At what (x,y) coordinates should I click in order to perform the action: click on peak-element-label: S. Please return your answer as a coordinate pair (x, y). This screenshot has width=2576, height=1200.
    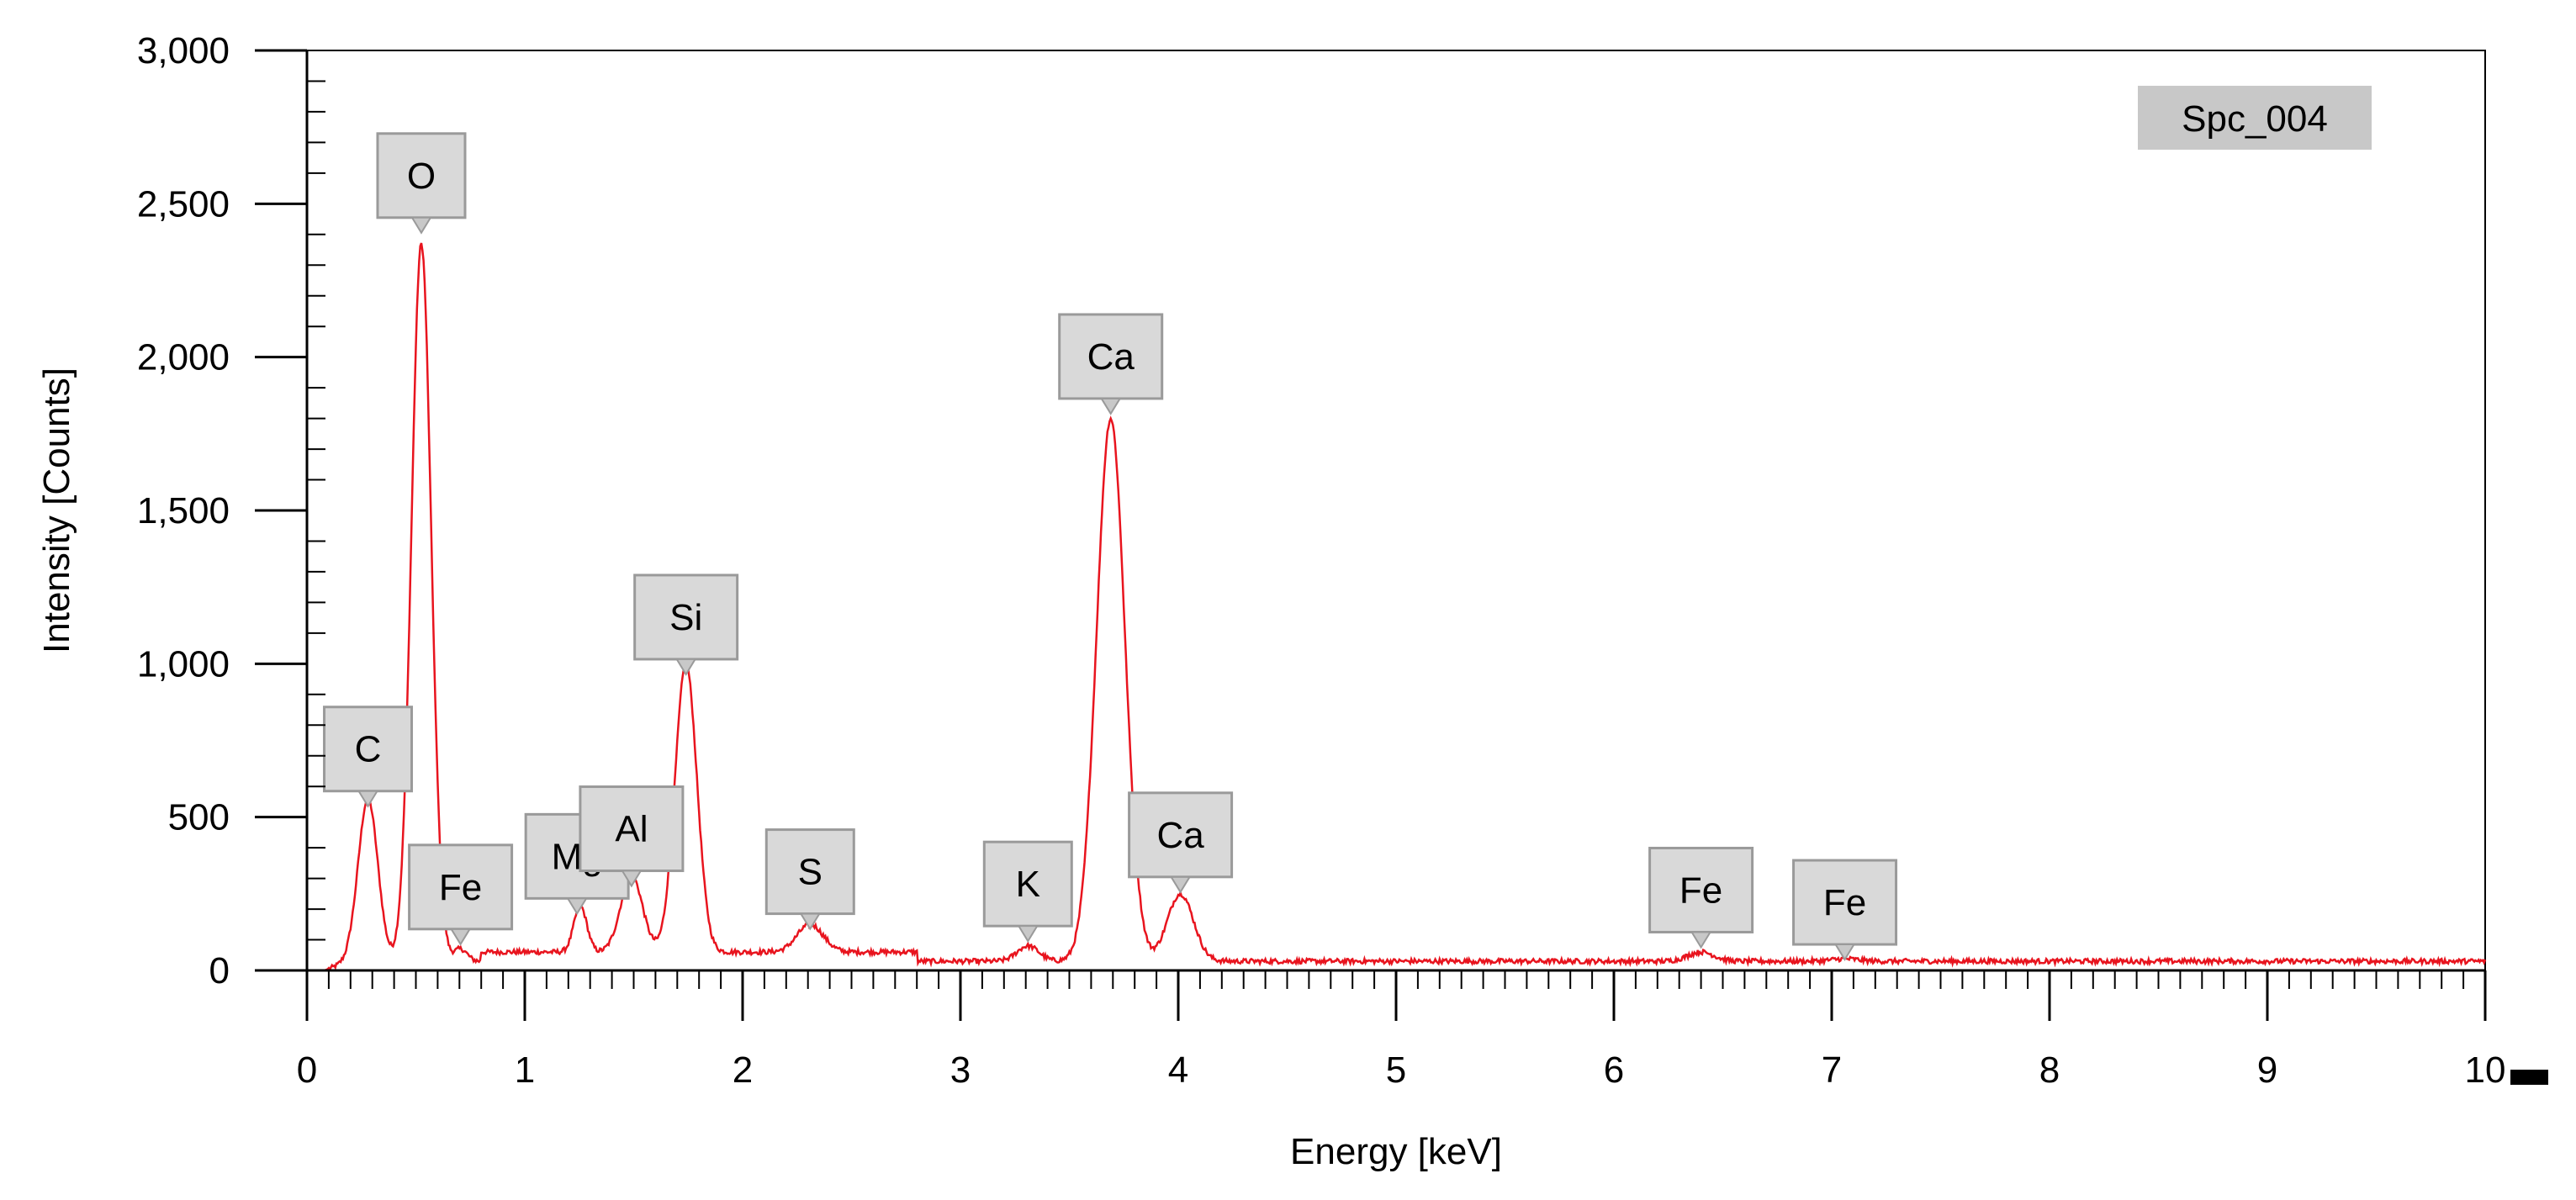
    Looking at the image, I should click on (810, 872).